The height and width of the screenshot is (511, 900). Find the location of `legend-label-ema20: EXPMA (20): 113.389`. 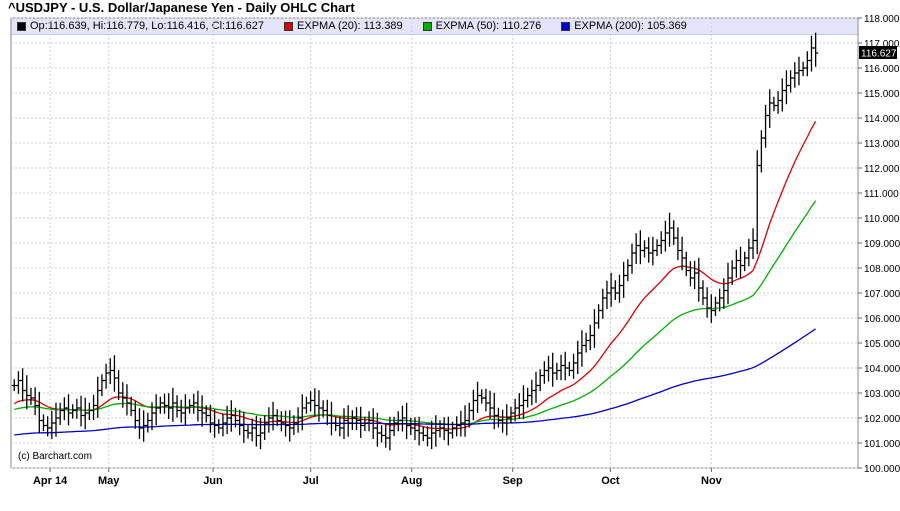

legend-label-ema20: EXPMA (20): 113.389 is located at coordinates (350, 26).